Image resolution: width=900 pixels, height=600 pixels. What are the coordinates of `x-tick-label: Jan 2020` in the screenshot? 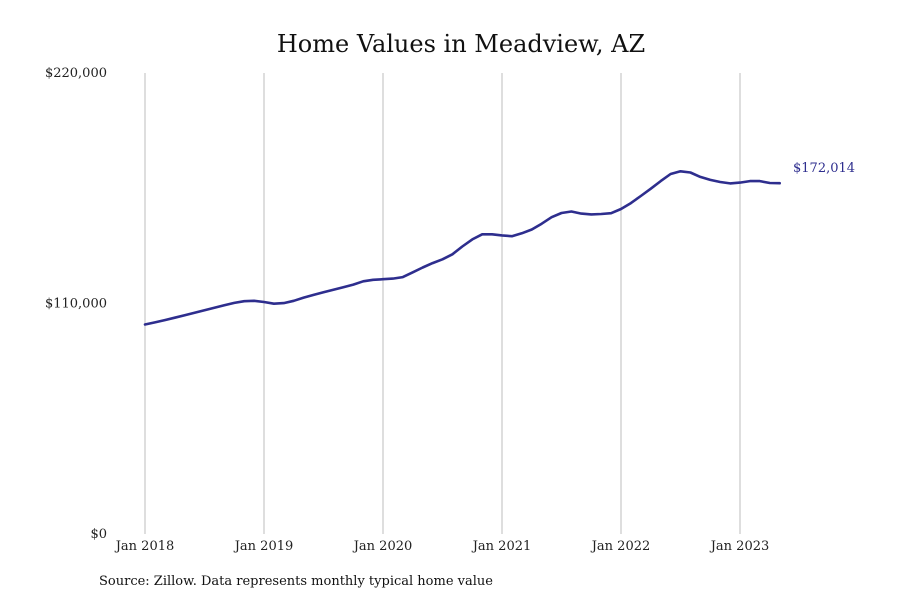 It's located at (382, 546).